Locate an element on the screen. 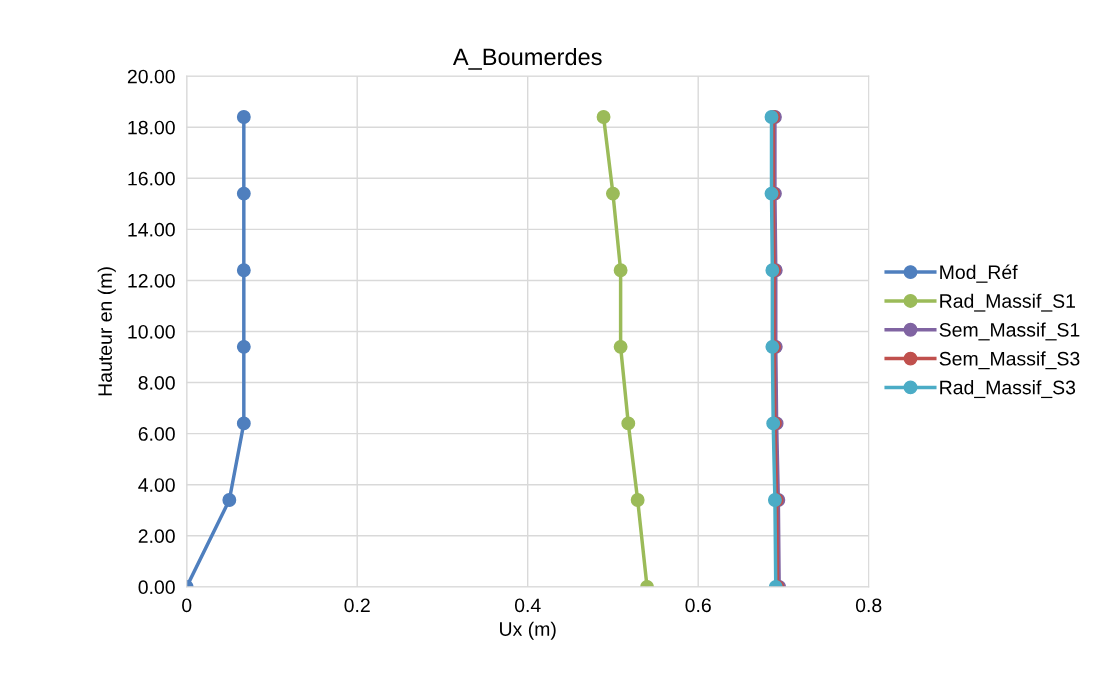 This screenshot has height=680, width=1118. legend-label: Sem_Massif_S1 is located at coordinates (1009, 331).